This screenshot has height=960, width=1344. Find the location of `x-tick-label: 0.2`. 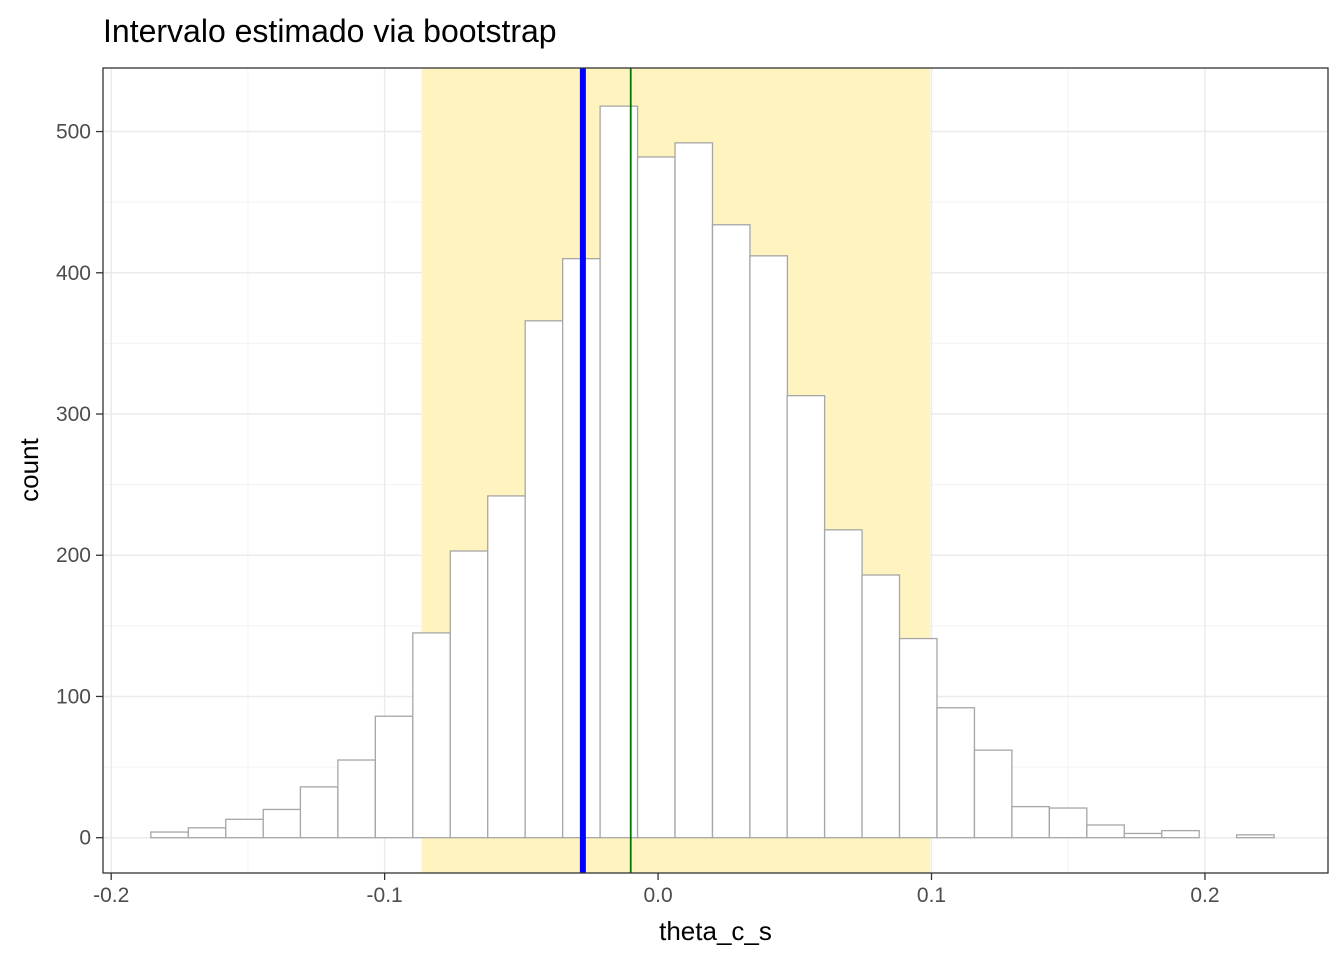

x-tick-label: 0.2 is located at coordinates (1204, 895).